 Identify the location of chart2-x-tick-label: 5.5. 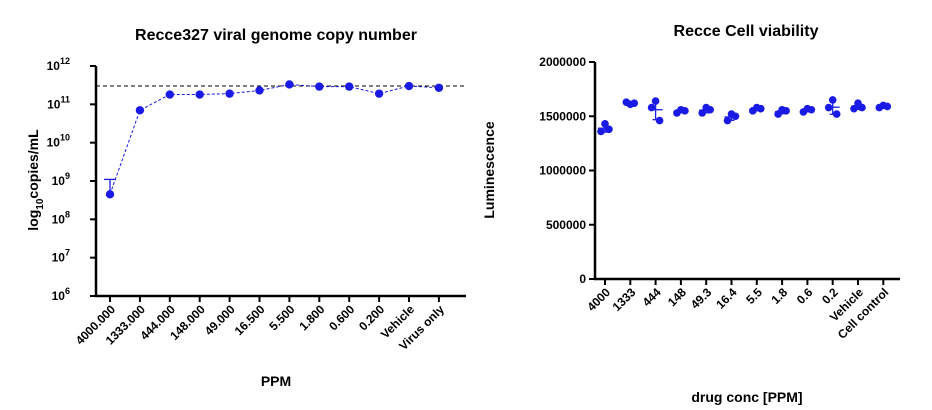
(754, 296).